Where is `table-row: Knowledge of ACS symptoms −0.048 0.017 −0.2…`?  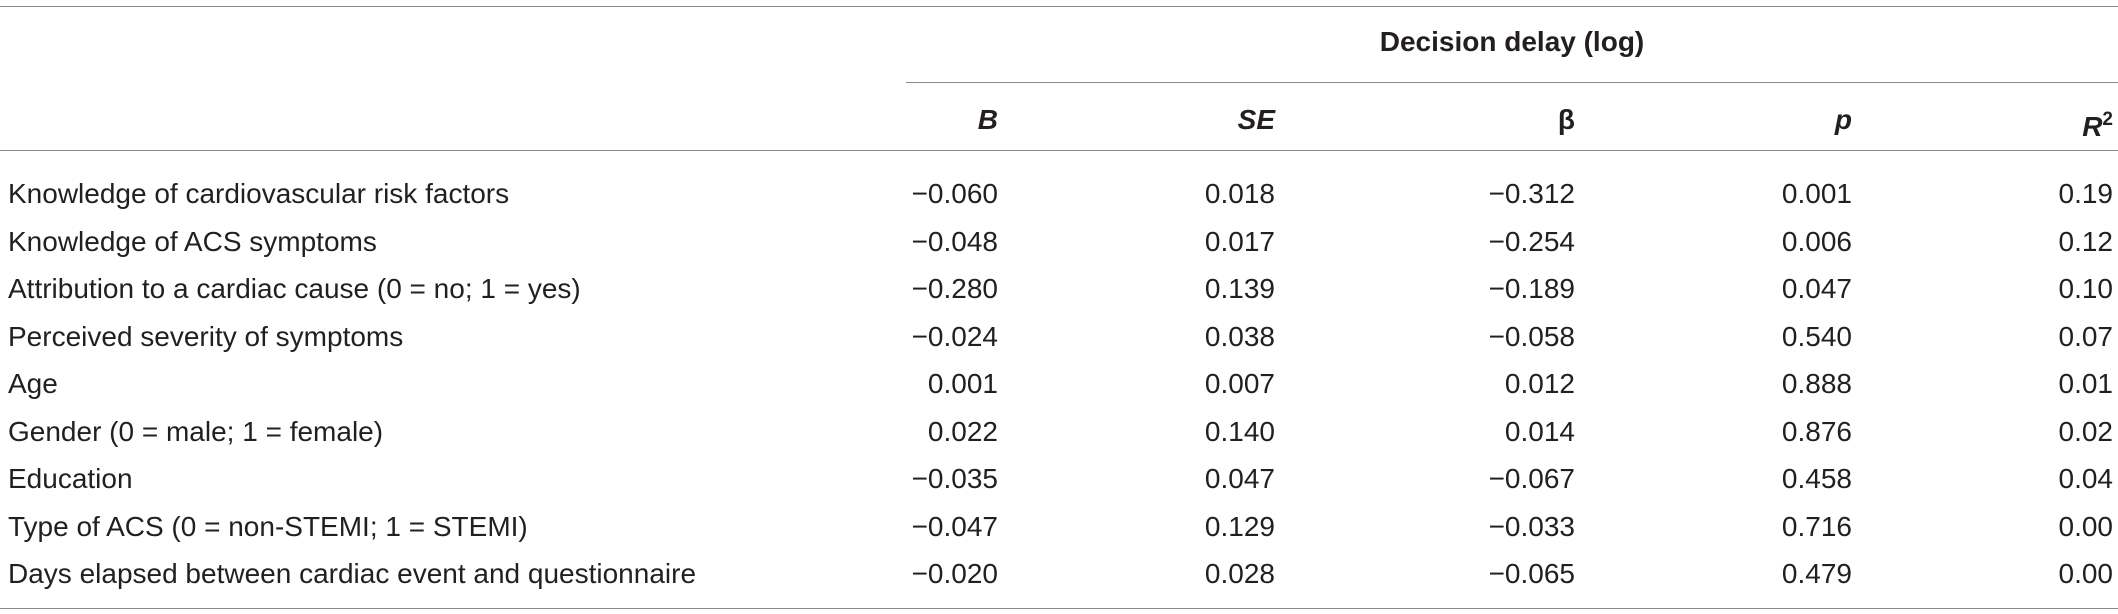 table-row: Knowledge of ACS symptoms −0.048 0.017 −0.2… is located at coordinates (1059, 242).